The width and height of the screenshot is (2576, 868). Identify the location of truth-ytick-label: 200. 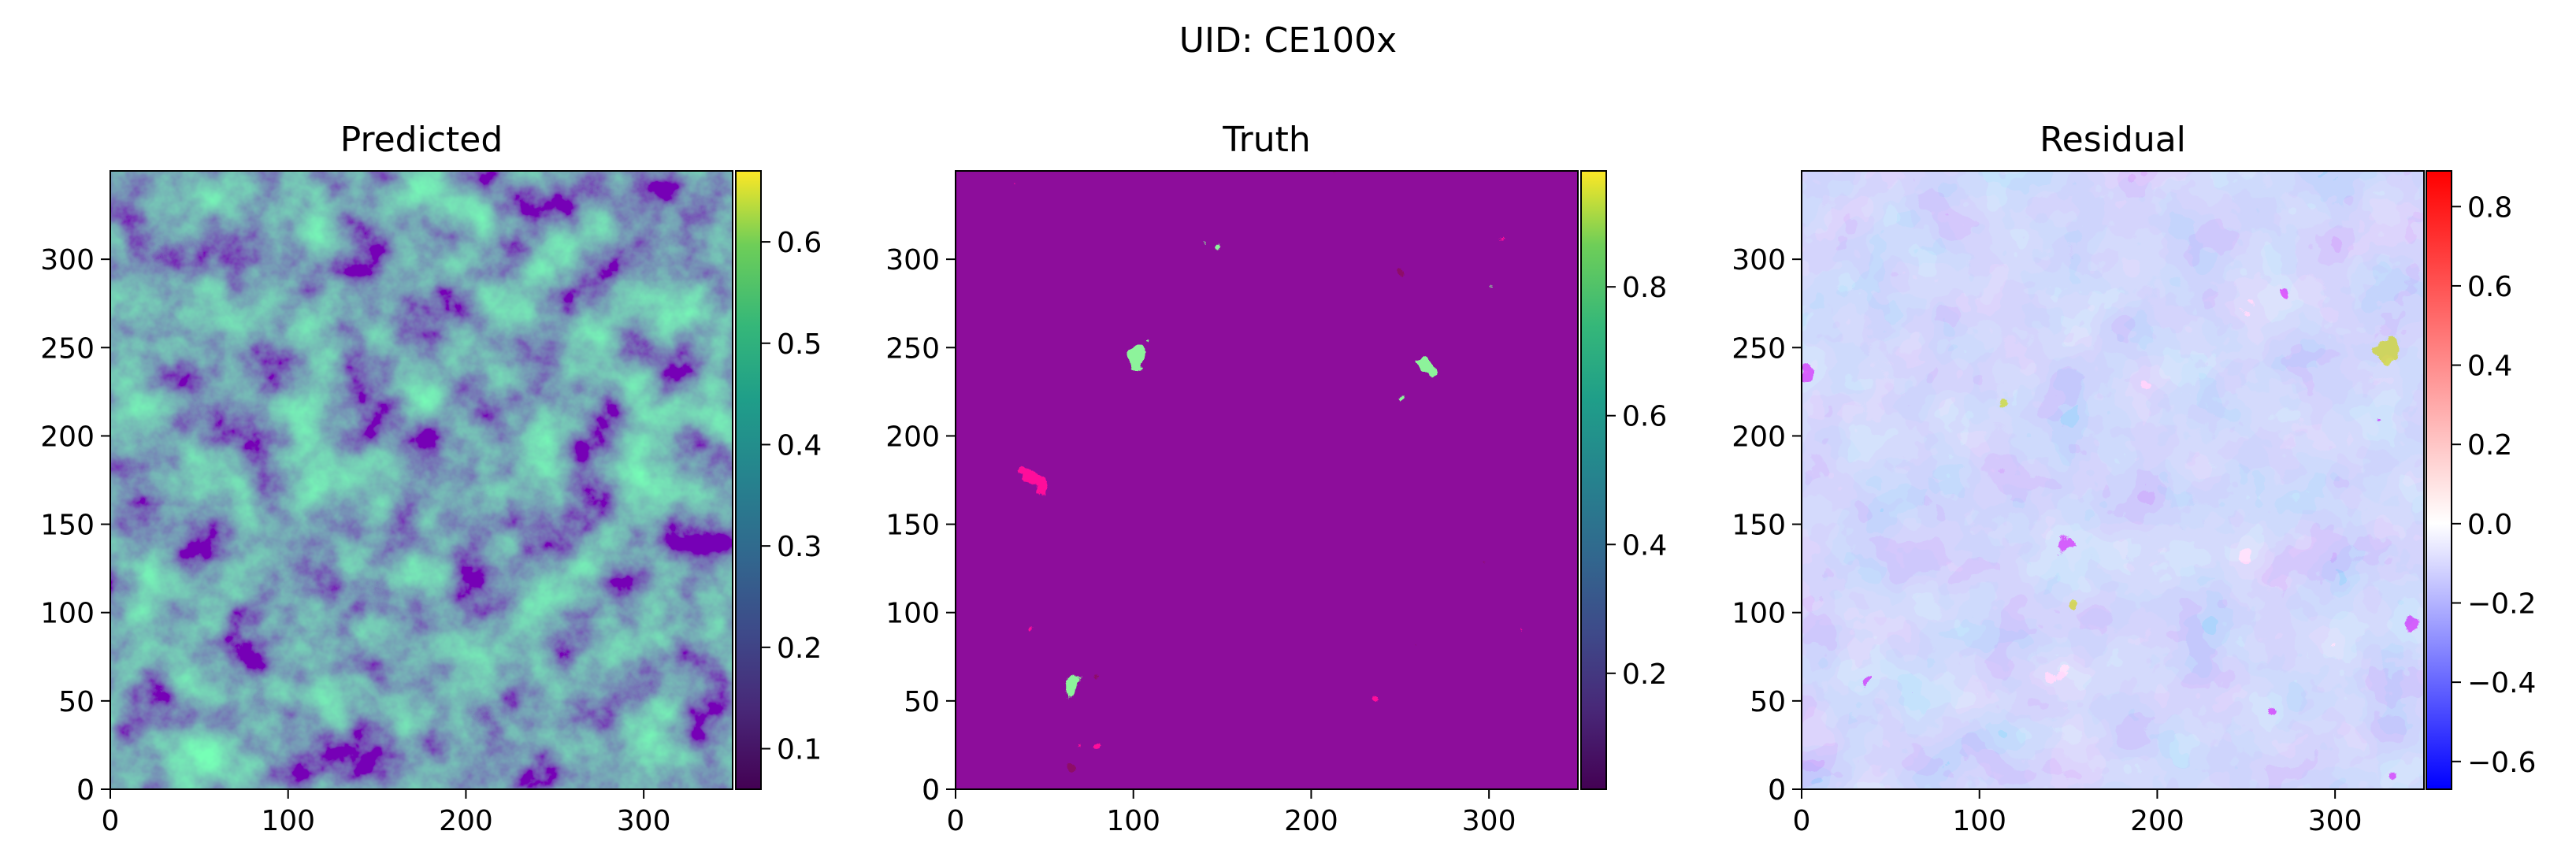
(912, 437).